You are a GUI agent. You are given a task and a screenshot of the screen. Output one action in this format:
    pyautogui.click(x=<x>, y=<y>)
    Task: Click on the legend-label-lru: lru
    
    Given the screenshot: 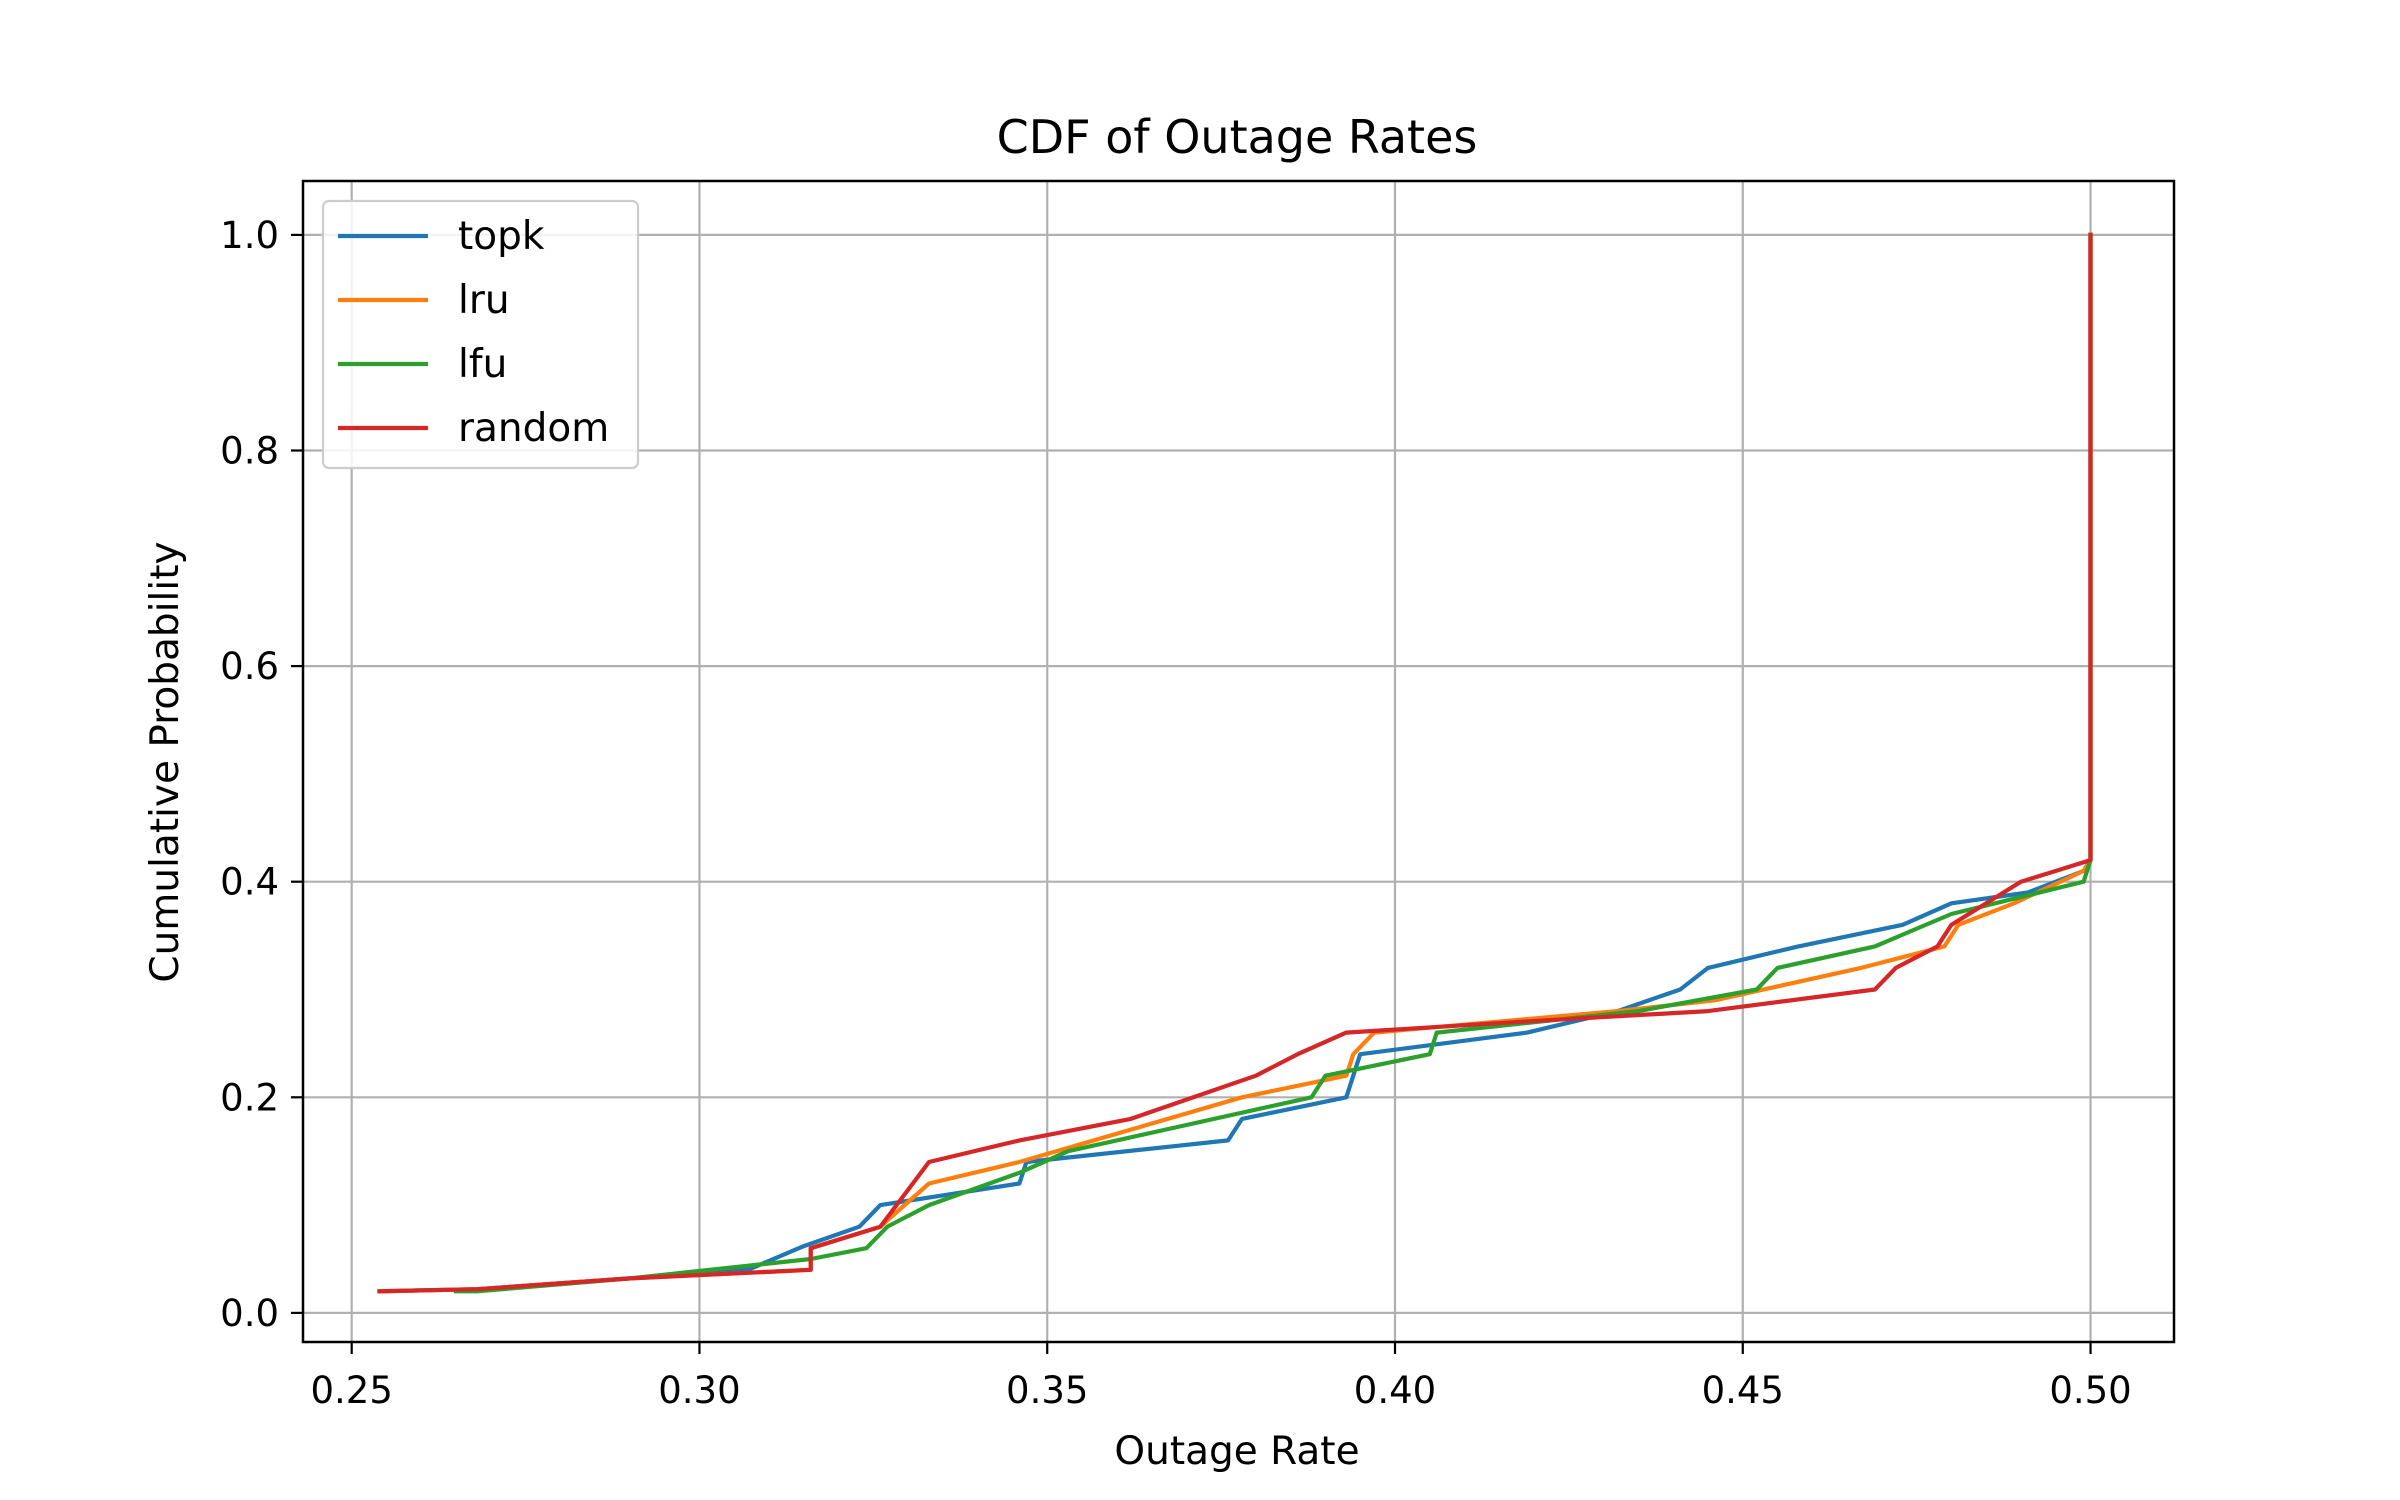 What is the action you would take?
    pyautogui.click(x=484, y=300)
    